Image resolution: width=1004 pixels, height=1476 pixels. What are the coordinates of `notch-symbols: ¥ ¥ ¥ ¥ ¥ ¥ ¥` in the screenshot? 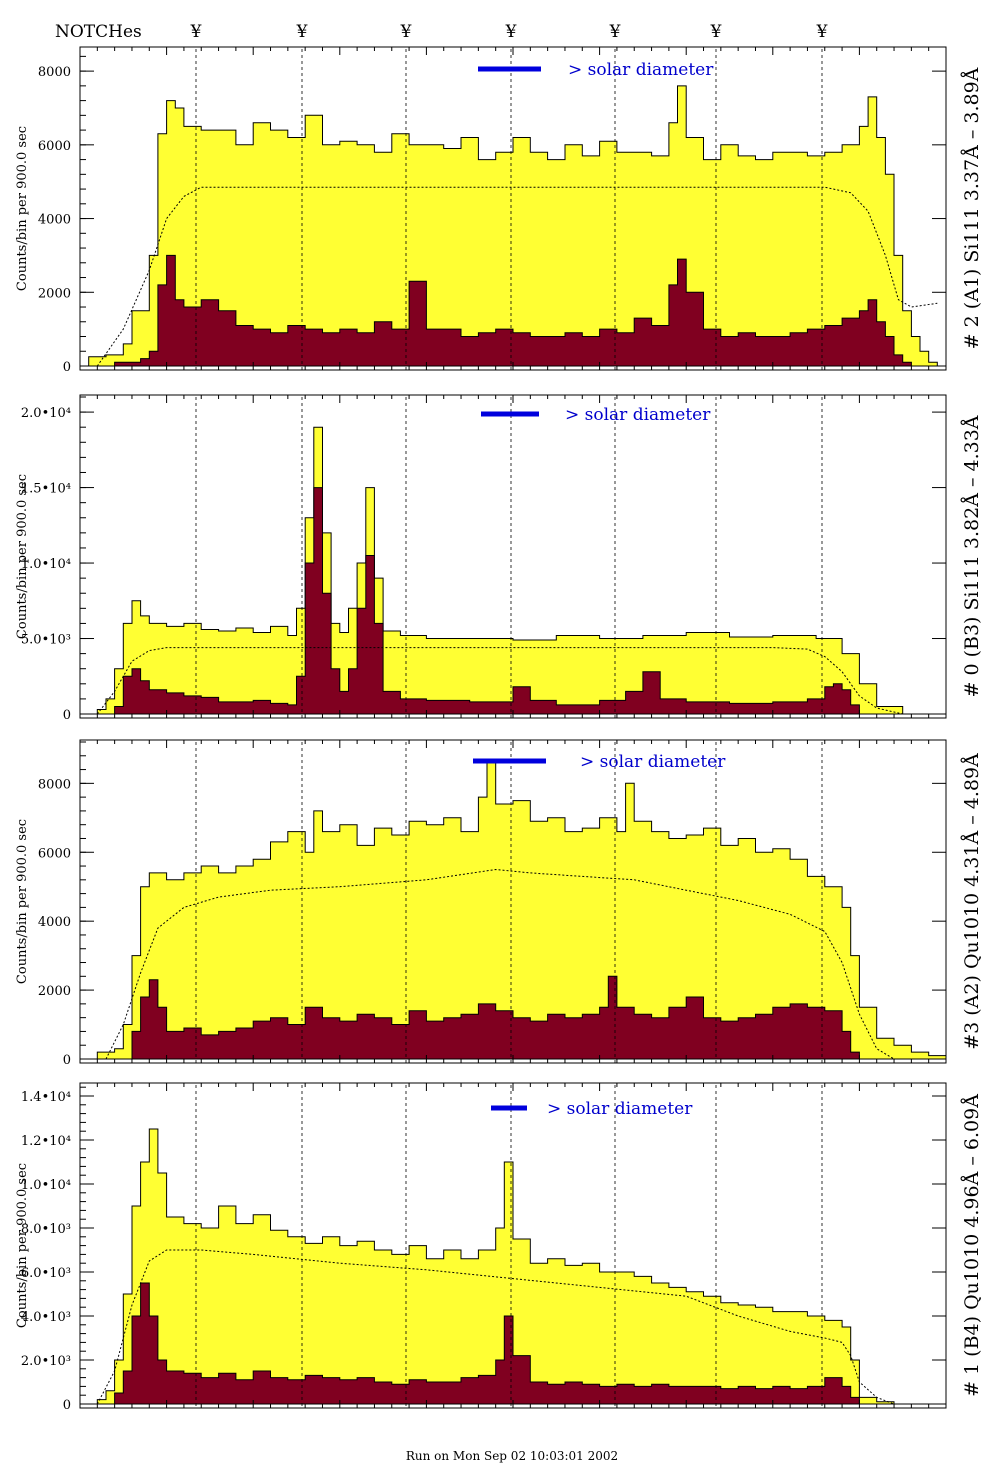 It's located at (509, 32).